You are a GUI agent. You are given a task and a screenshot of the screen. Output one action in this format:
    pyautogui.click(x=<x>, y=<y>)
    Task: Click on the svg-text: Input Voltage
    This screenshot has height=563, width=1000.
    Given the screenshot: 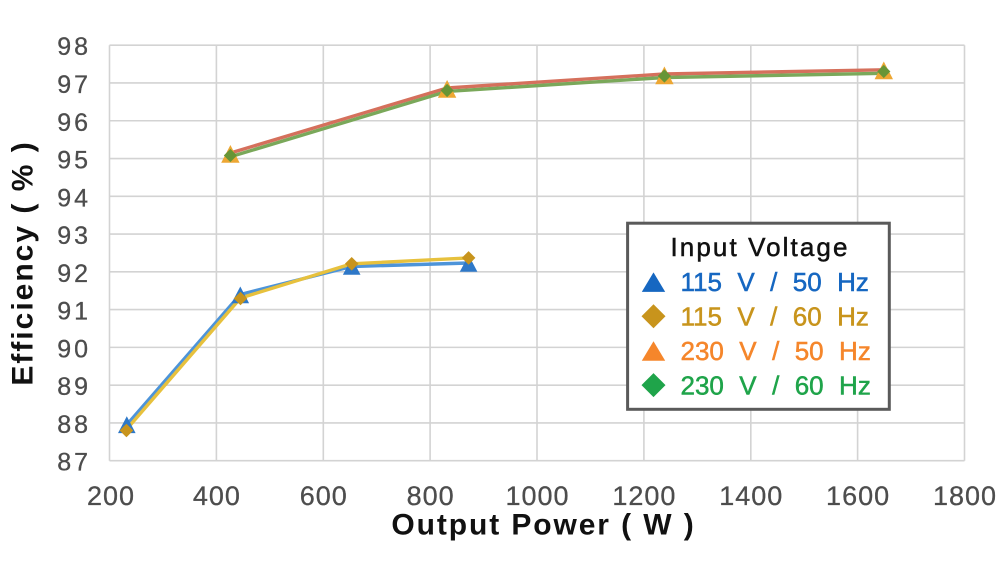 What is the action you would take?
    pyautogui.click(x=759, y=247)
    